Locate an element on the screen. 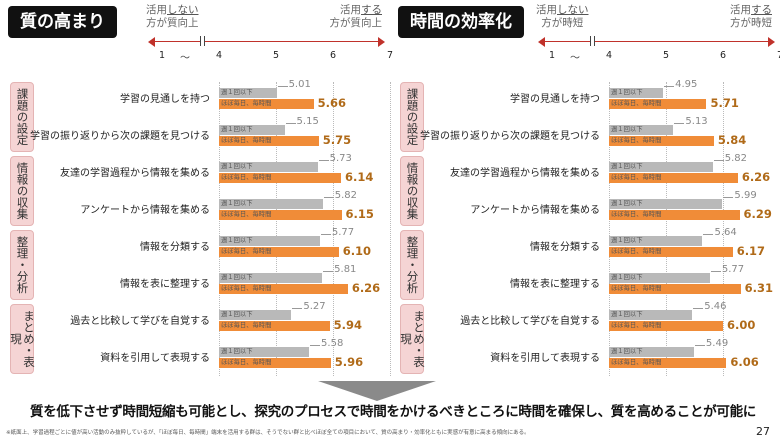 The image size is (780, 442). hint-not-using: 活用しない 方が時短 is located at coordinates (562, 16).